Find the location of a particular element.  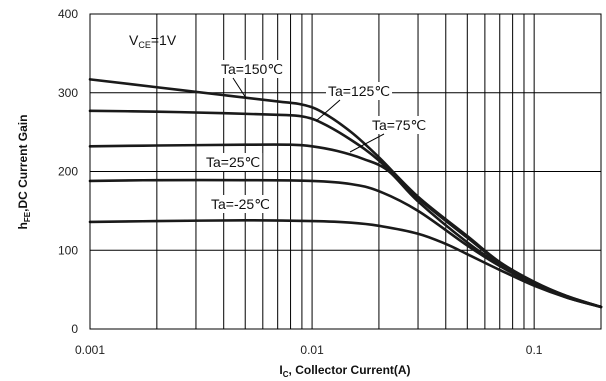

x-axis-title-sub: C is located at coordinates (286, 374).